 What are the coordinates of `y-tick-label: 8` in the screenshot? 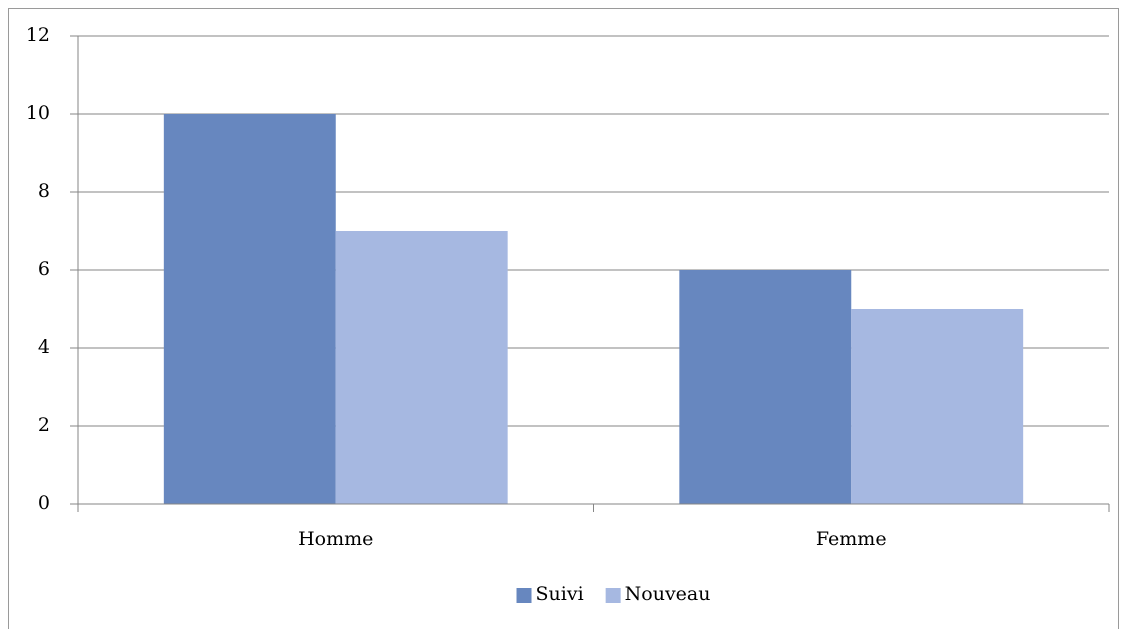 It's located at (44, 191).